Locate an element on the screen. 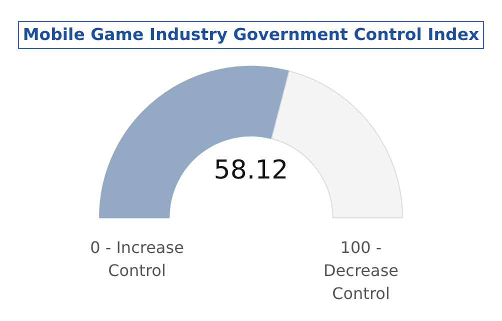 This screenshot has height=321, width=502. text: 0 - Increase Control is located at coordinates (137, 259).